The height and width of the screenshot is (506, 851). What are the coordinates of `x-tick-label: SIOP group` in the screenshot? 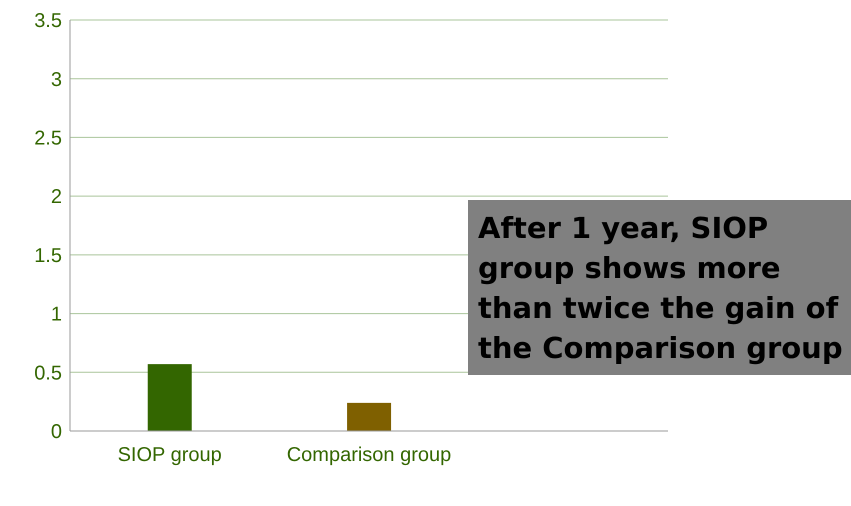 It's located at (170, 455).